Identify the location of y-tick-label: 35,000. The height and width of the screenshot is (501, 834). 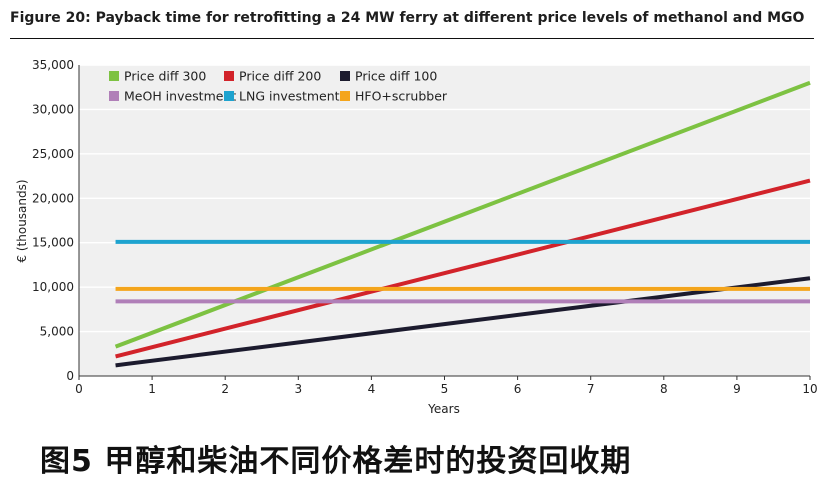
(53, 65).